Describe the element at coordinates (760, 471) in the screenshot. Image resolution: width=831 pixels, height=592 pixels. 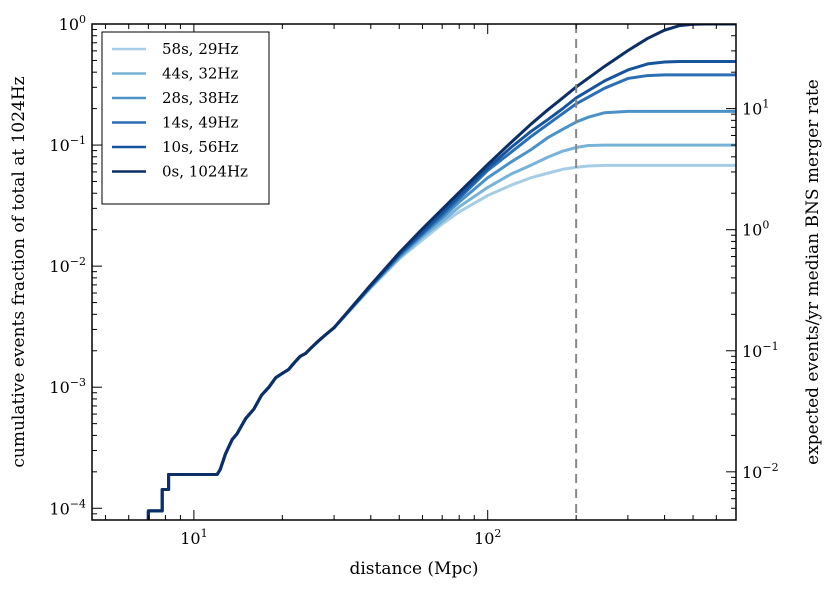
I see `right-y-tick-label: 10⁻²` at that location.